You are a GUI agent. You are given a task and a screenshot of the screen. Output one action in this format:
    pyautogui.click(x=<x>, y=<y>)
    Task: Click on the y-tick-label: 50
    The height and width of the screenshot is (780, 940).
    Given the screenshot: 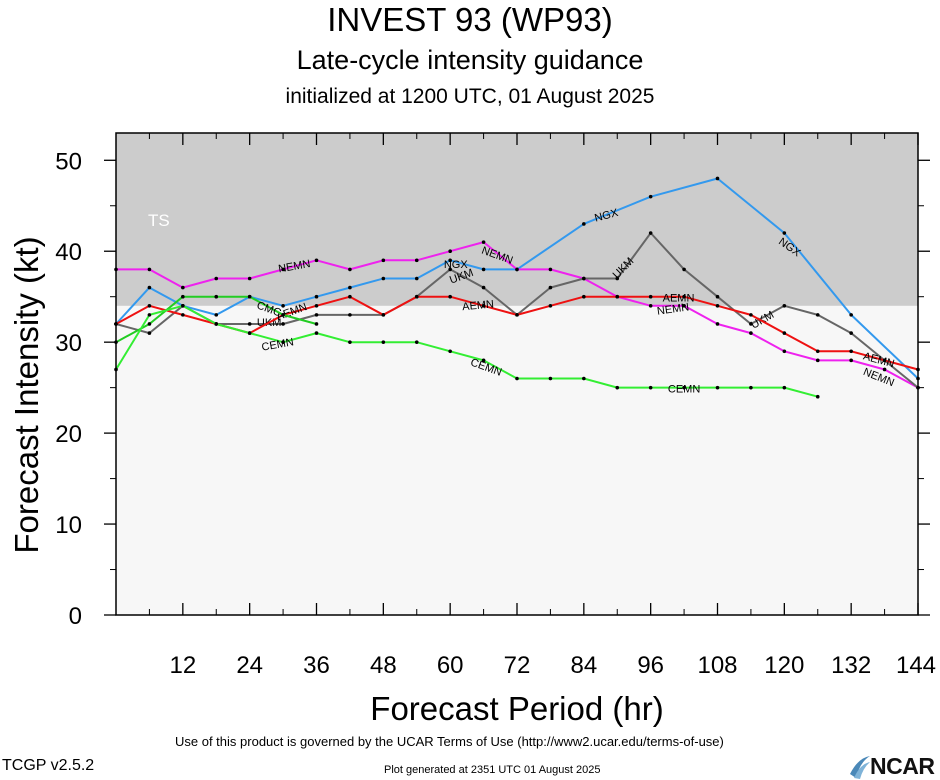 What is the action you would take?
    pyautogui.click(x=68, y=161)
    